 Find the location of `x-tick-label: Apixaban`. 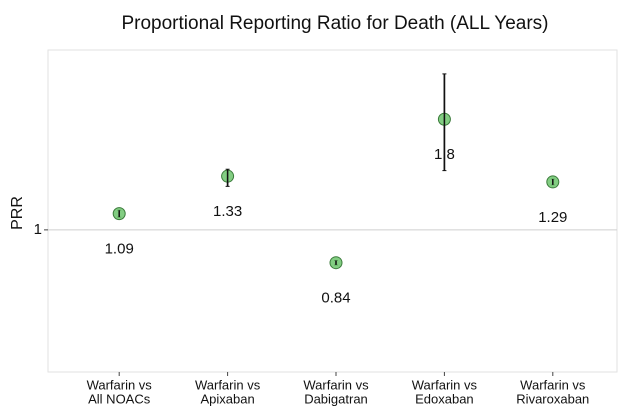

x-tick-label: Apixaban is located at coordinates (227, 398).